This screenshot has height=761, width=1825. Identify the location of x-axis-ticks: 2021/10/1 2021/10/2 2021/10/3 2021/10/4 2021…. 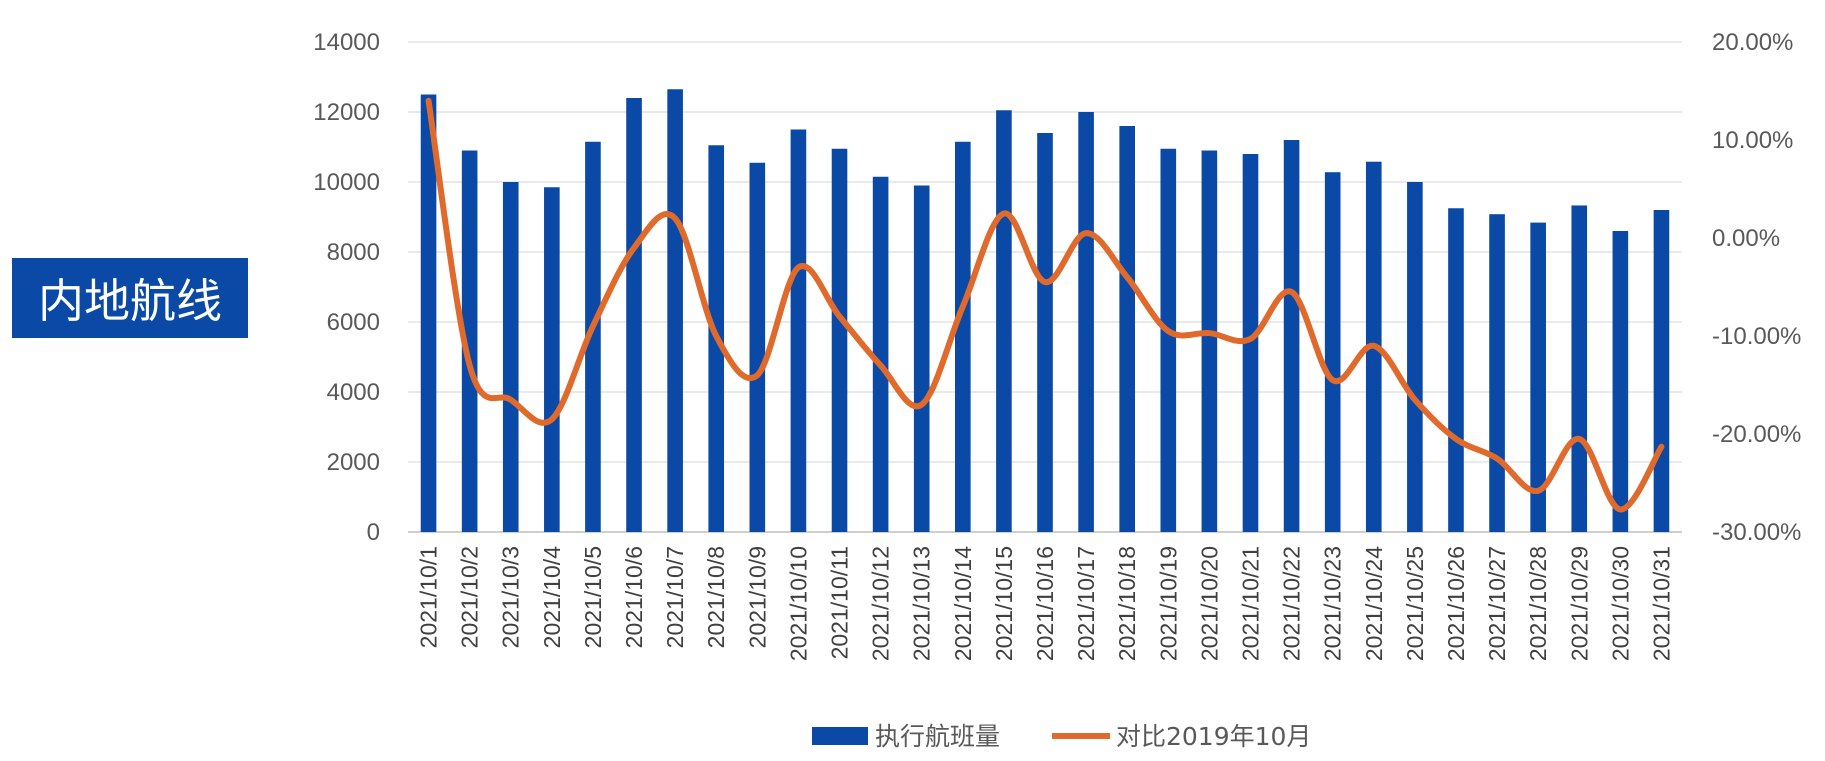
(1045, 603).